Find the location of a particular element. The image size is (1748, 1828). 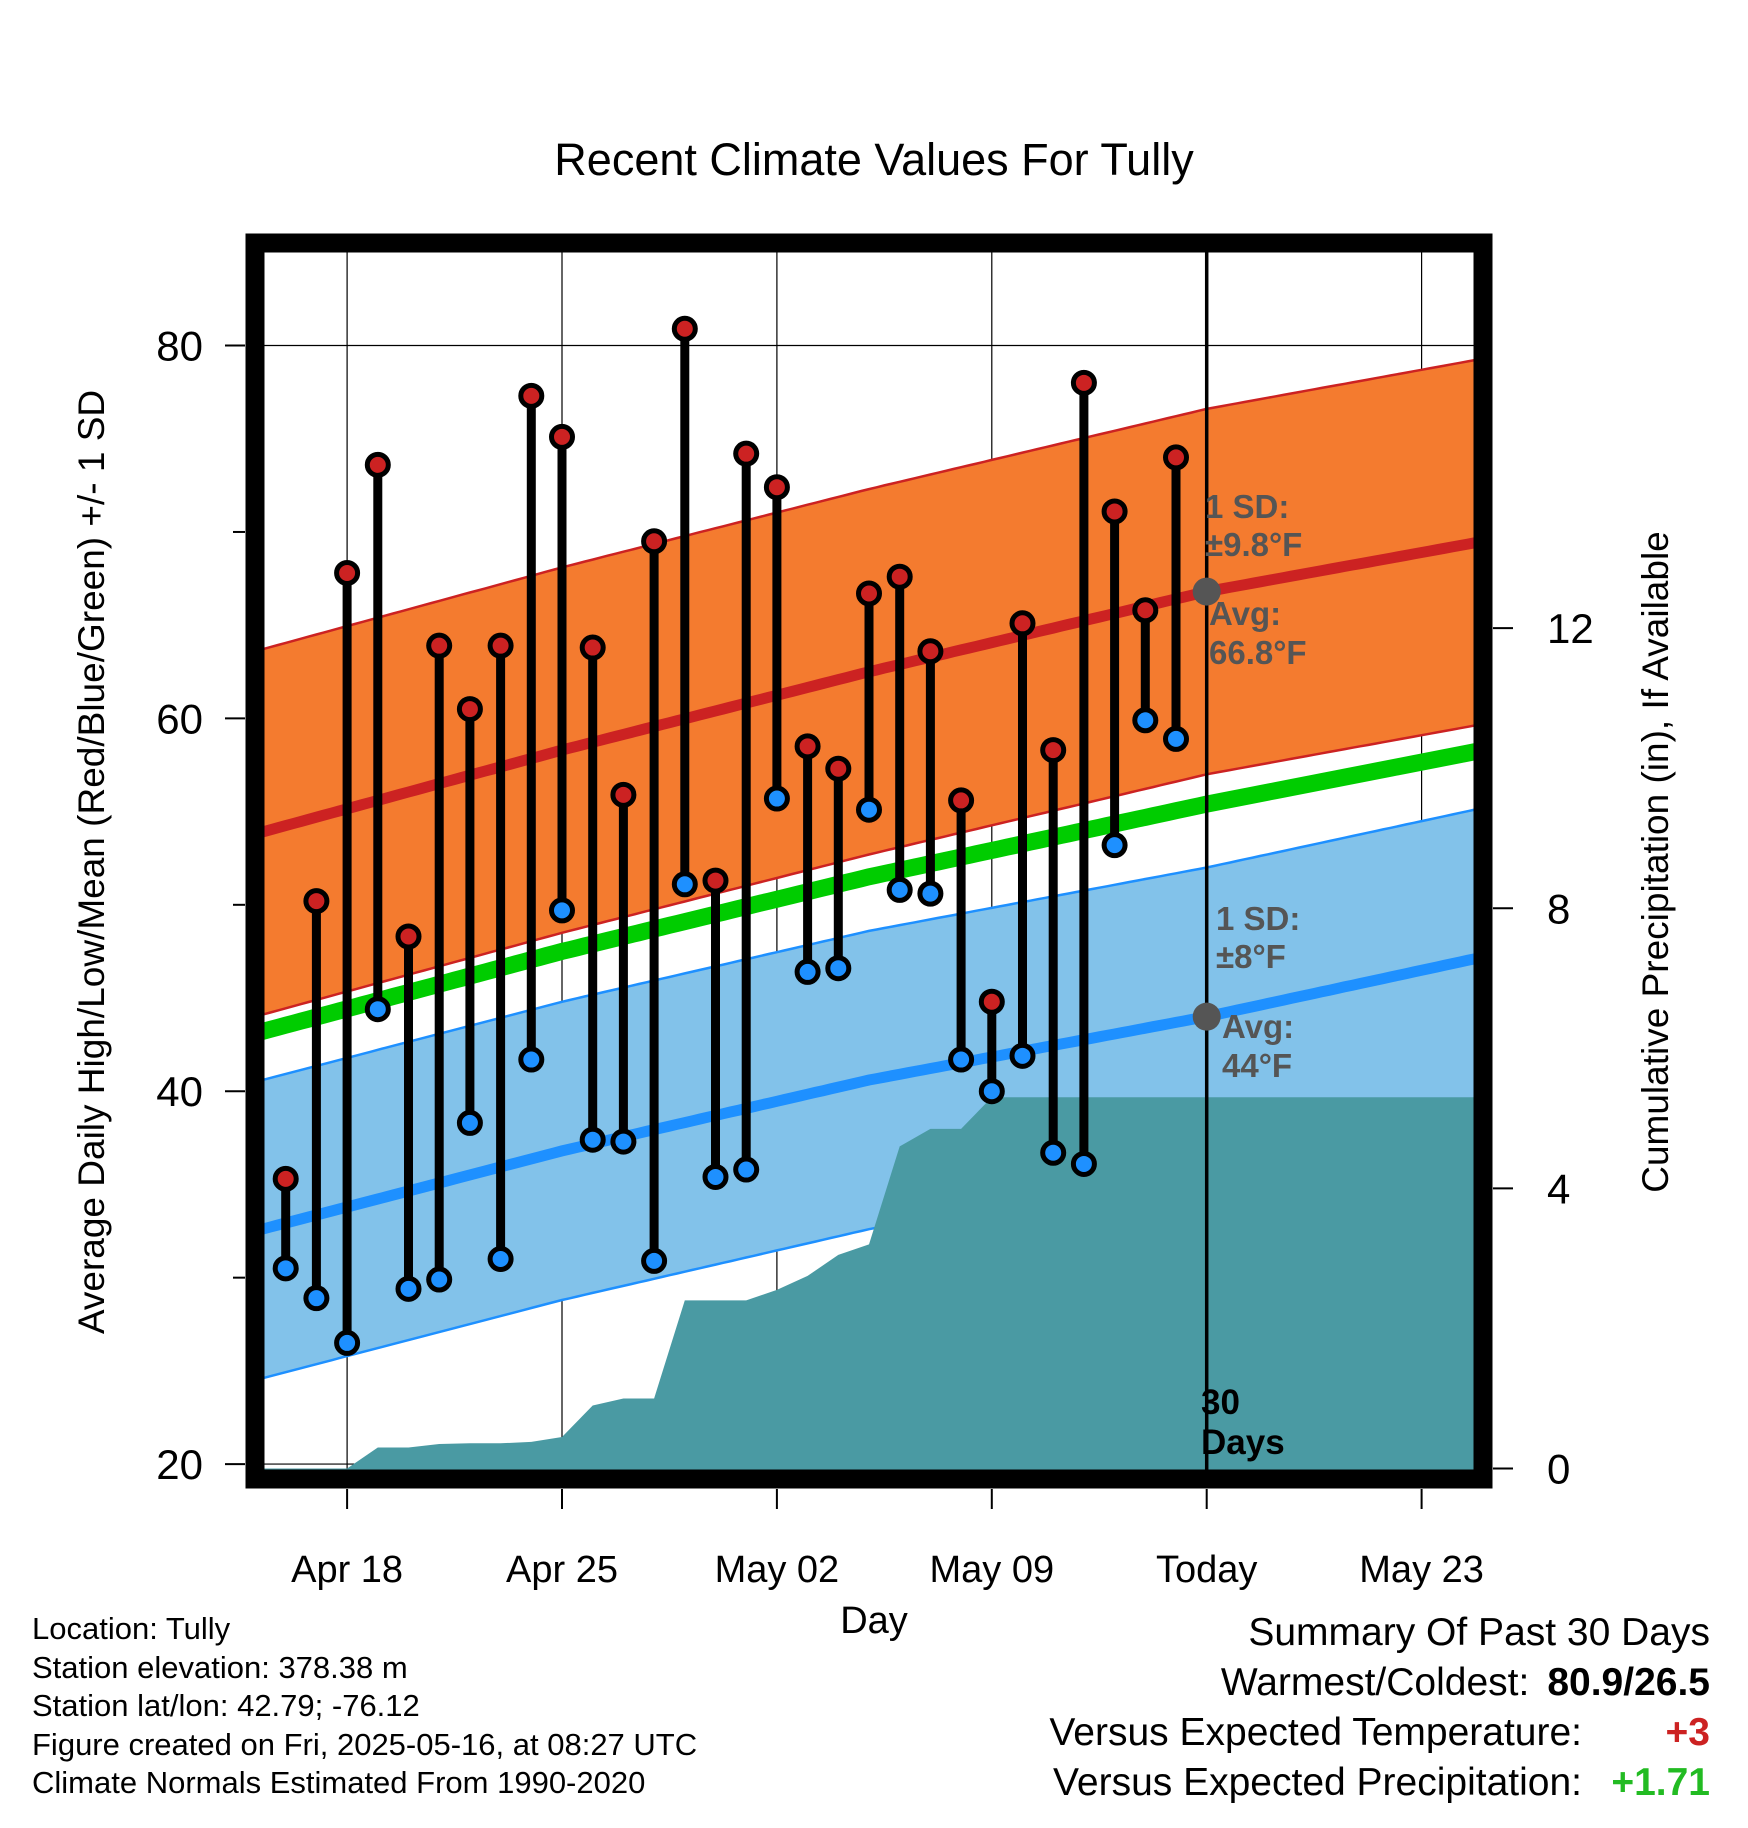

temp-value: +3 is located at coordinates (1687, 1732).